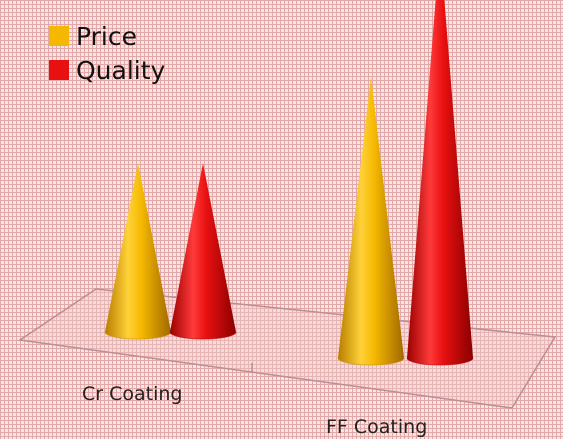  Describe the element at coordinates (106, 36) in the screenshot. I see `legend-label-price: Price` at that location.